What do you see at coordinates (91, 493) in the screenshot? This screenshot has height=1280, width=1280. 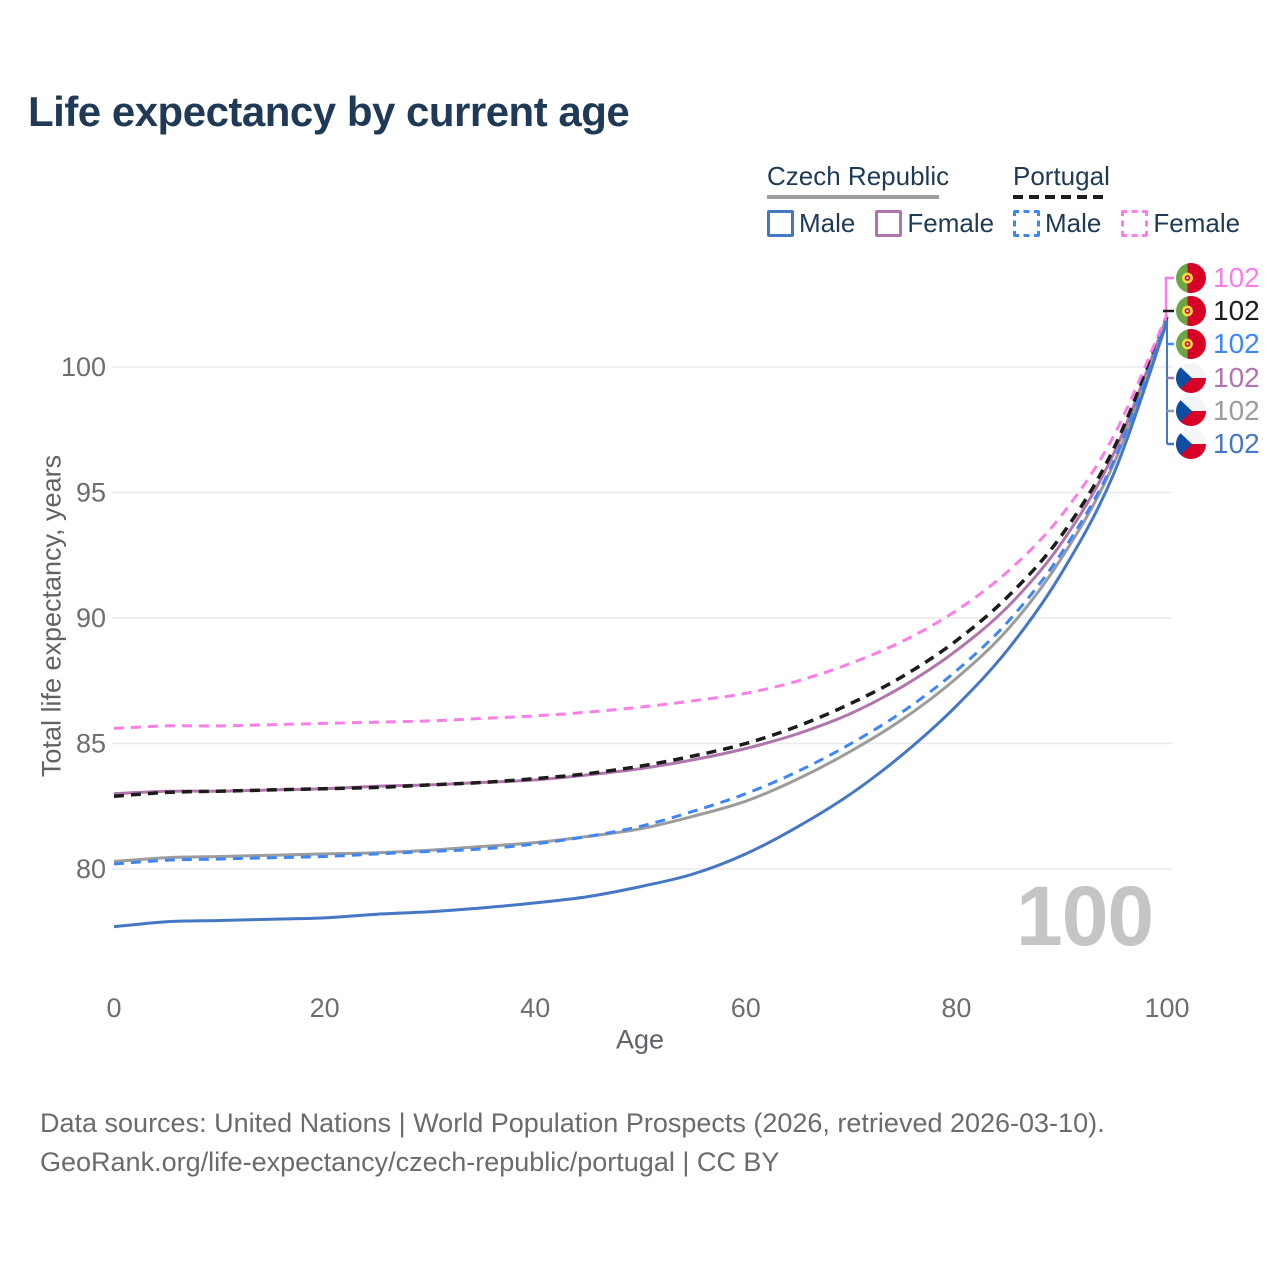 I see `y-tick-label: 95` at bounding box center [91, 493].